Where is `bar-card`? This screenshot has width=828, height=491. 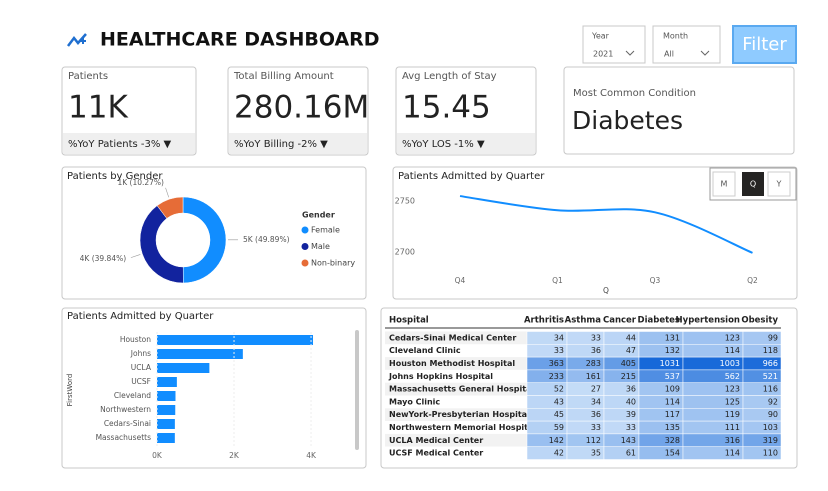 bar-card is located at coordinates (214, 388).